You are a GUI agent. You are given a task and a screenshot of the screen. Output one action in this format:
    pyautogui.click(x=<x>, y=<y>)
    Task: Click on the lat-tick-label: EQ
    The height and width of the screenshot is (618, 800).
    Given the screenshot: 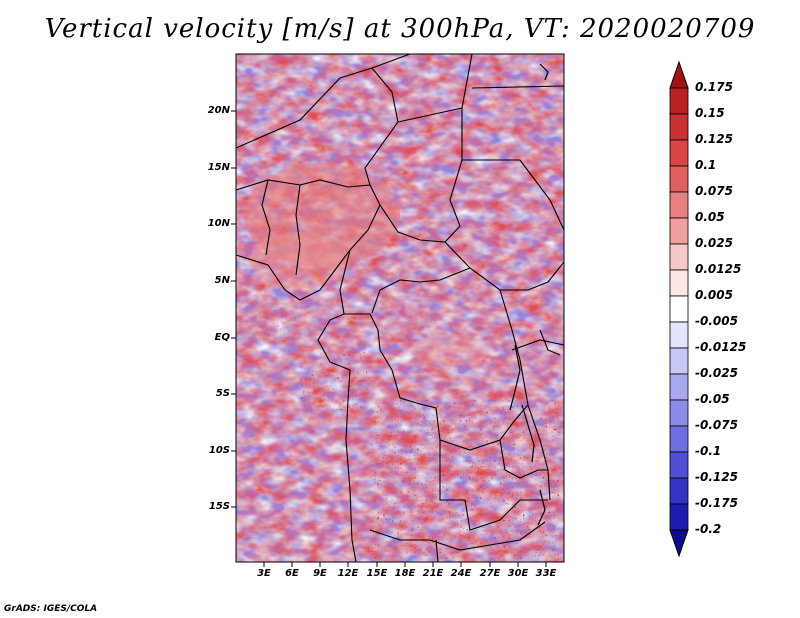 What is the action you would take?
    pyautogui.click(x=222, y=337)
    